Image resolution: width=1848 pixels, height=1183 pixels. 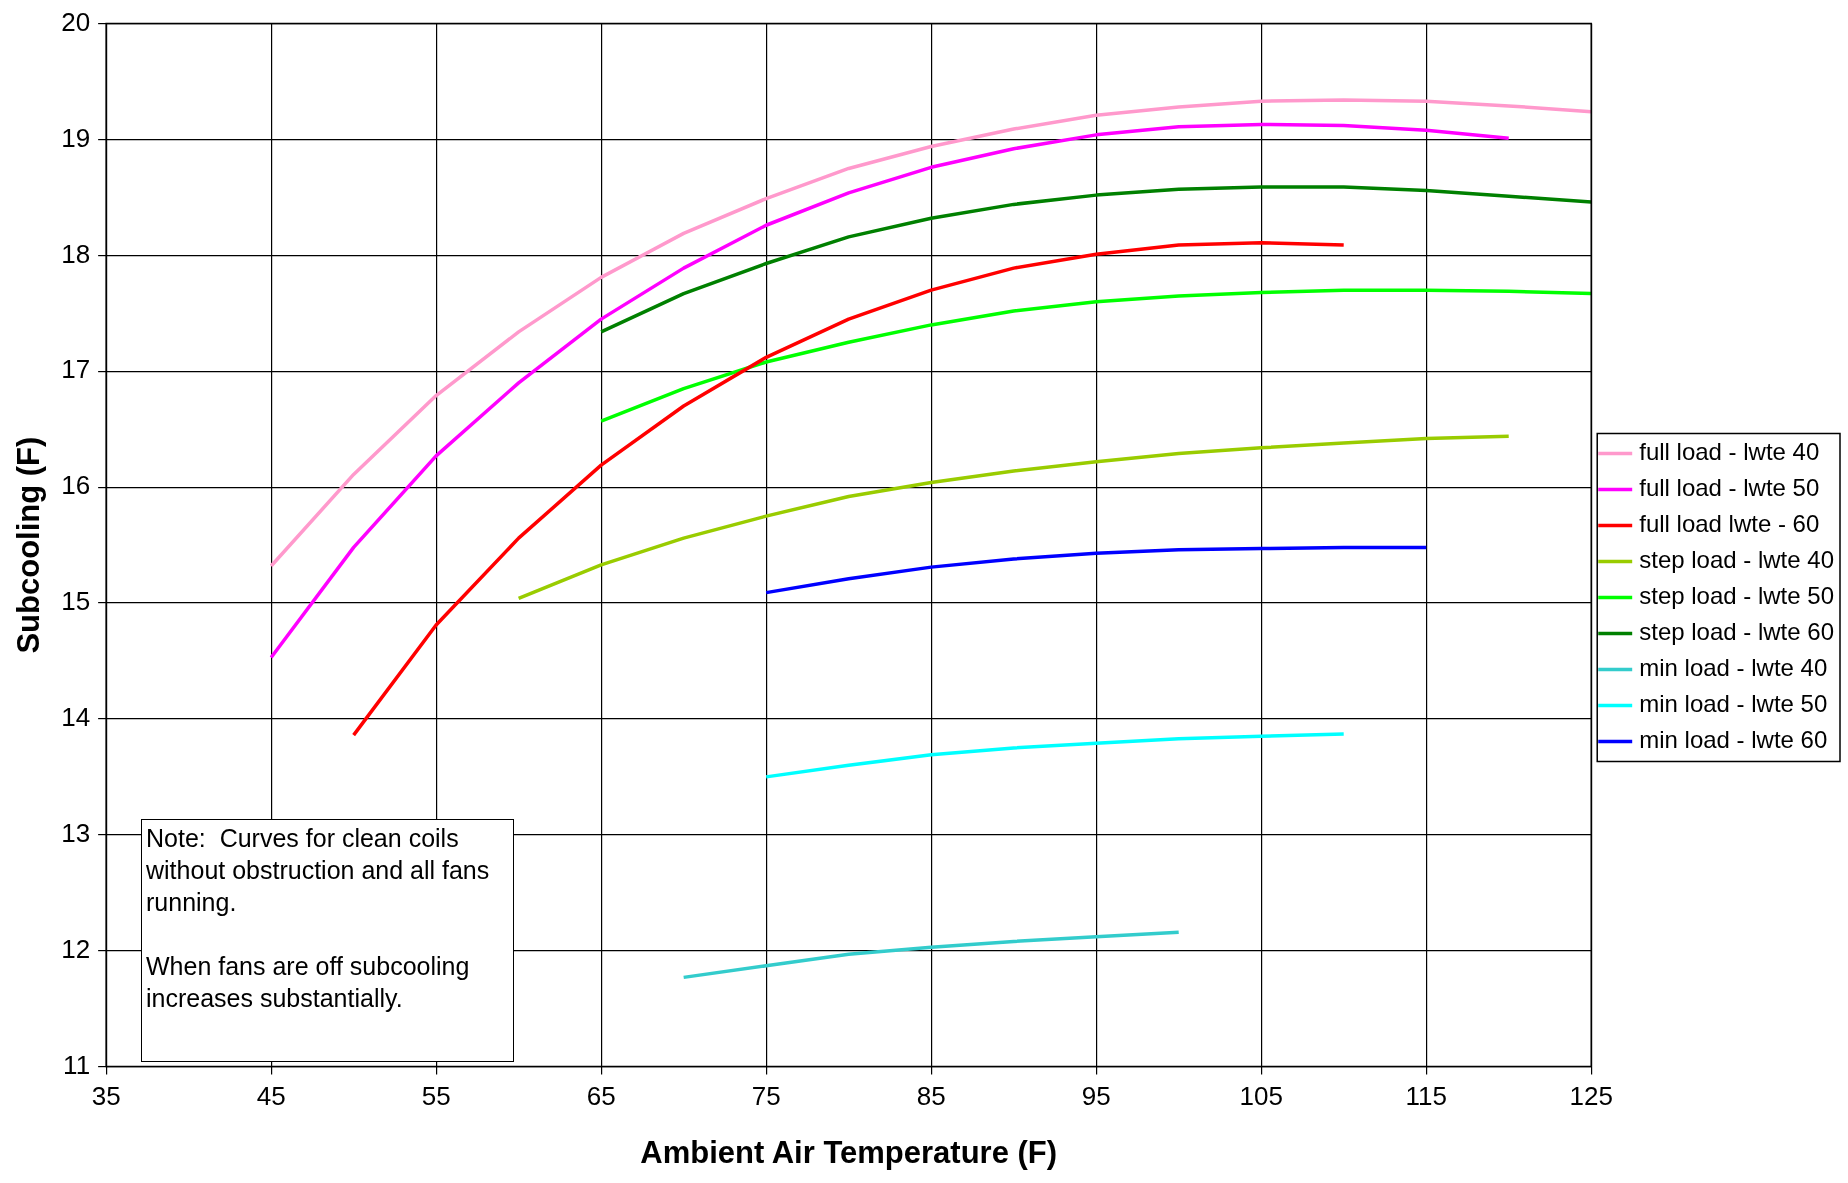 I want to click on x-tick-label: 35, so click(x=106, y=1096).